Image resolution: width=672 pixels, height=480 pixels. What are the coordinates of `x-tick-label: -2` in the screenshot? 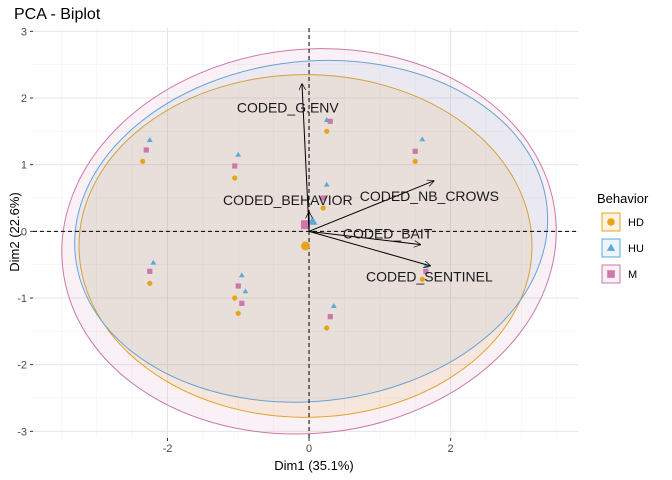 It's located at (168, 449).